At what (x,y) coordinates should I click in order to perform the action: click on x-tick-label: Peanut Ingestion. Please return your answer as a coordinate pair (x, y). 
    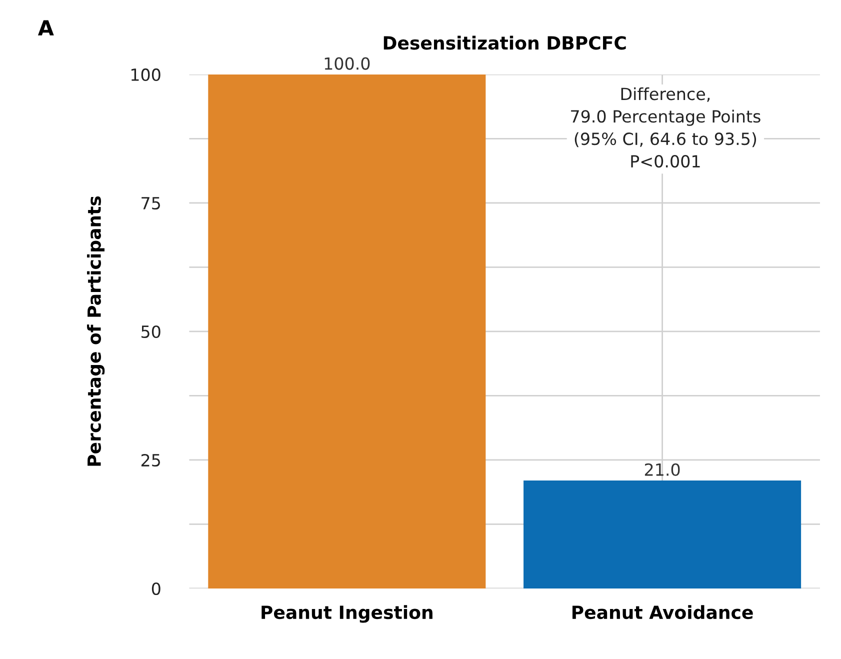
    Looking at the image, I should click on (347, 614).